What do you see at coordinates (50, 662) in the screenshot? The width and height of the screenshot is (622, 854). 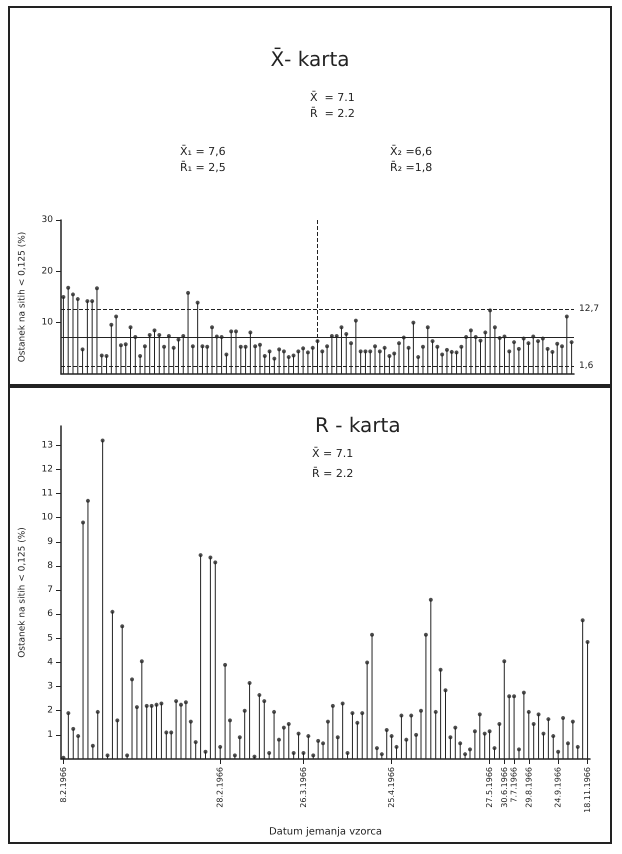 I see `y-tick-label: 4` at bounding box center [50, 662].